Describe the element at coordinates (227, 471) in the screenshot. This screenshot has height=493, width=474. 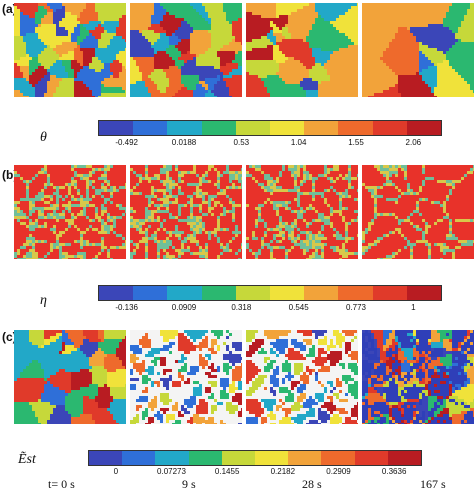
I see `colorbar-tick-label: 0.1455` at that location.